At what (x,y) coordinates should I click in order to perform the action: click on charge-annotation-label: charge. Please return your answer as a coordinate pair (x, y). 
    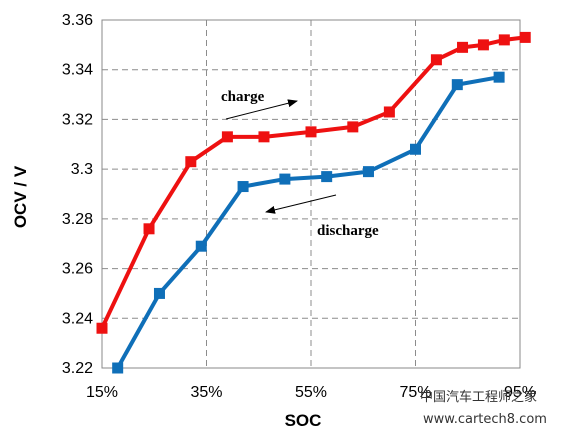
    Looking at the image, I should click on (243, 97).